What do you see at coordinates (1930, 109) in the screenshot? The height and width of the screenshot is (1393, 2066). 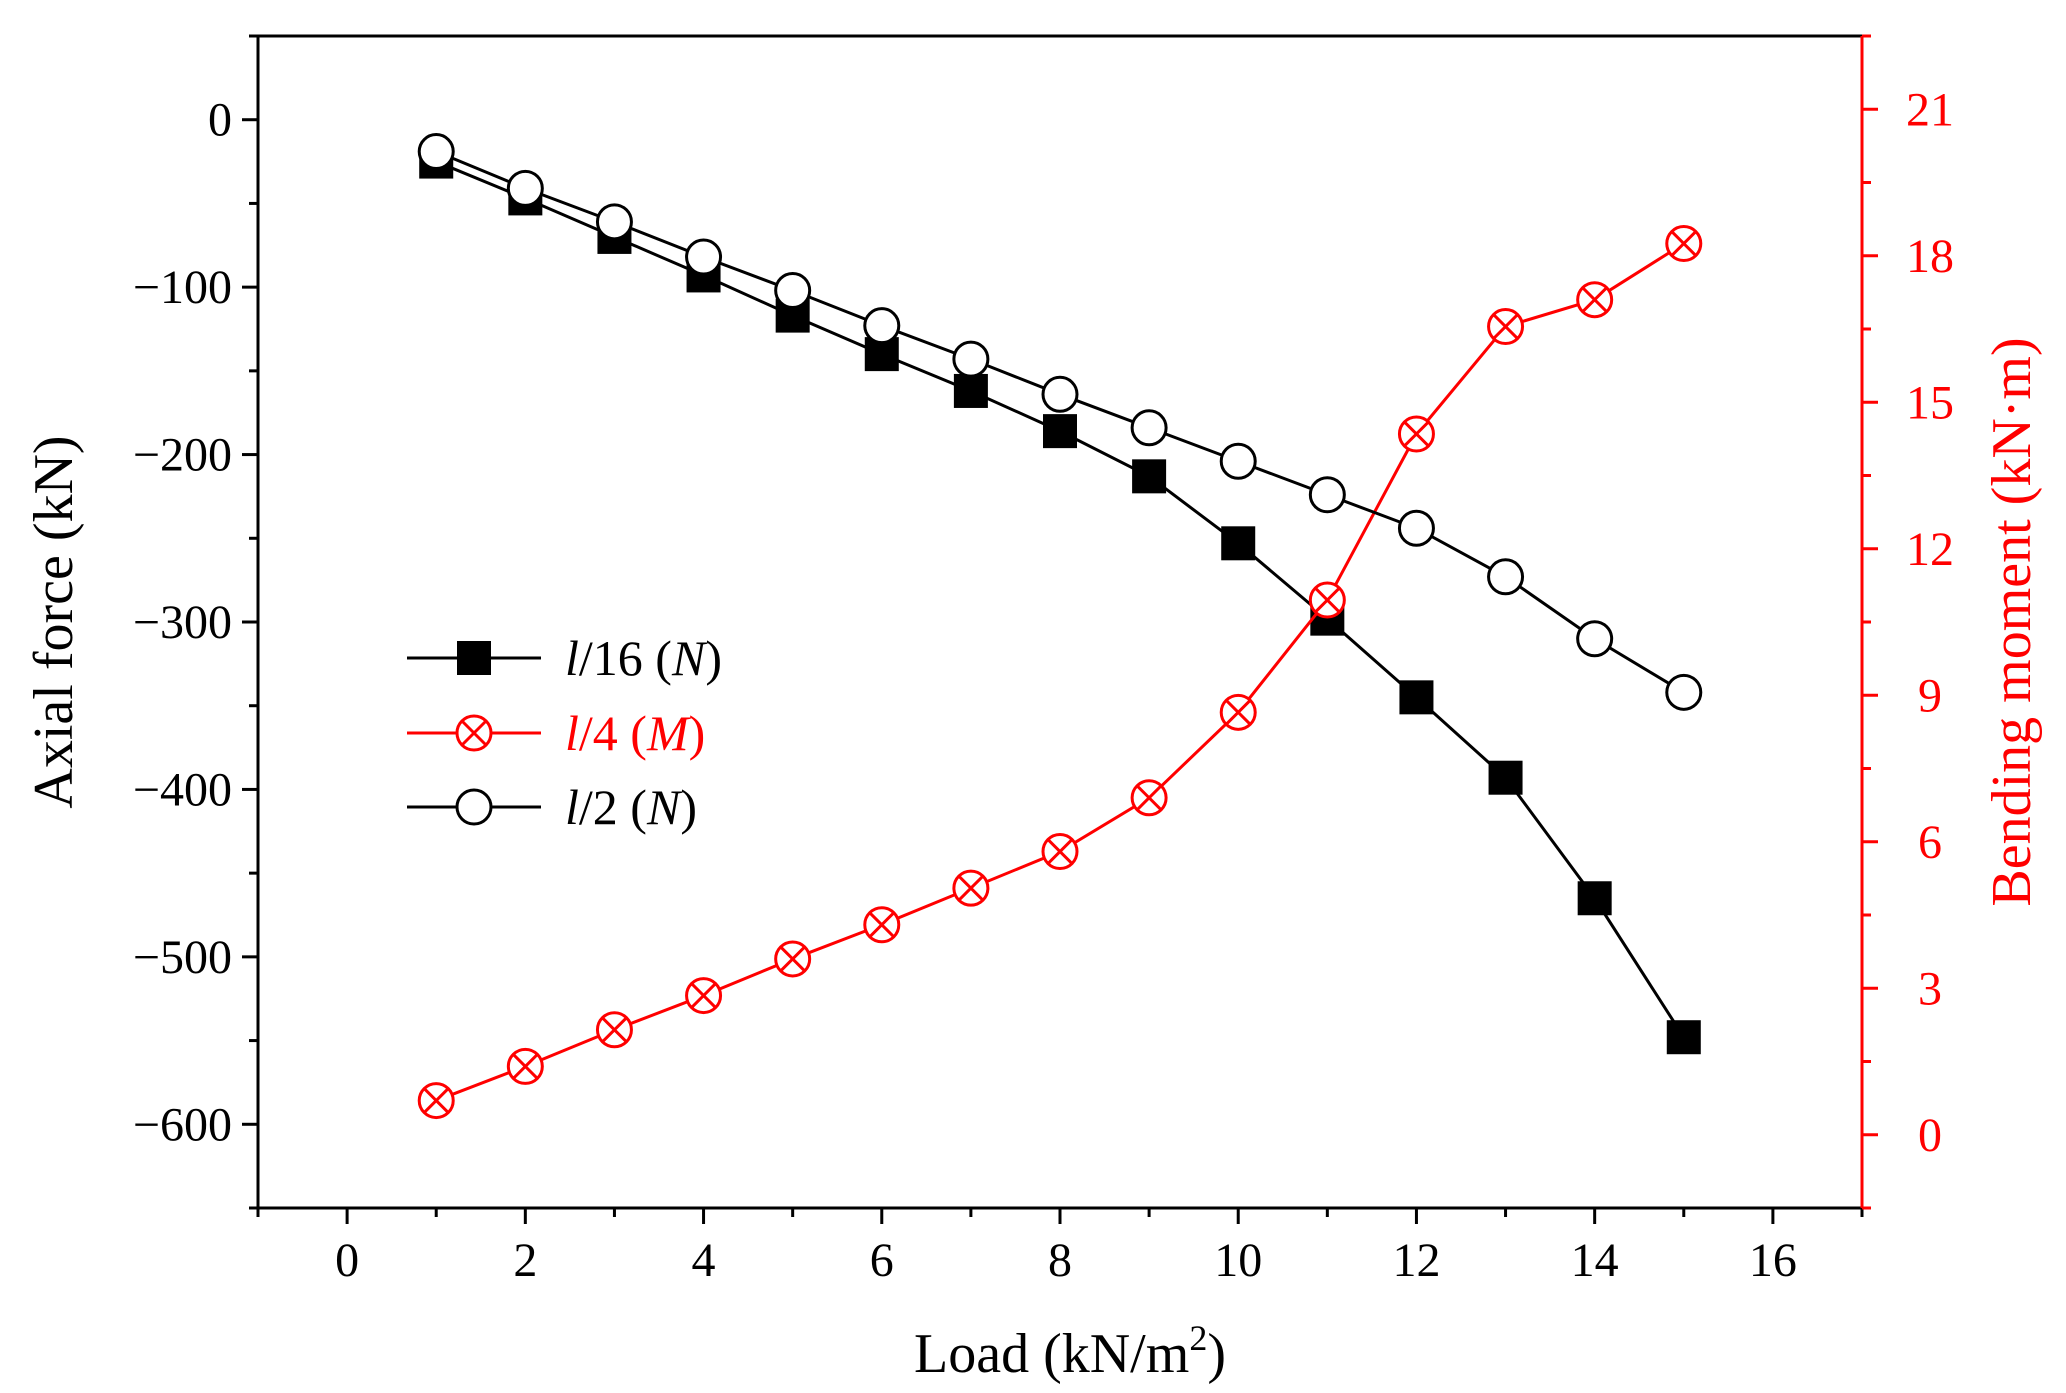 I see `y-right-tick-label: 21` at bounding box center [1930, 109].